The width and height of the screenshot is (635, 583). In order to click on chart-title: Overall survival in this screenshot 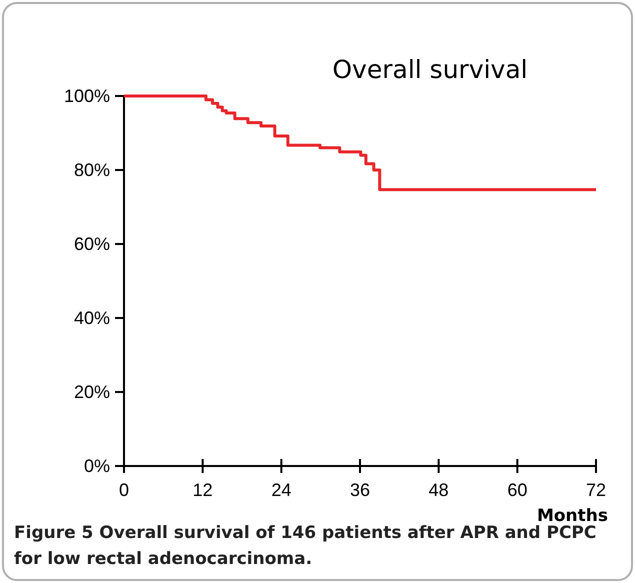, I will do `click(430, 69)`.